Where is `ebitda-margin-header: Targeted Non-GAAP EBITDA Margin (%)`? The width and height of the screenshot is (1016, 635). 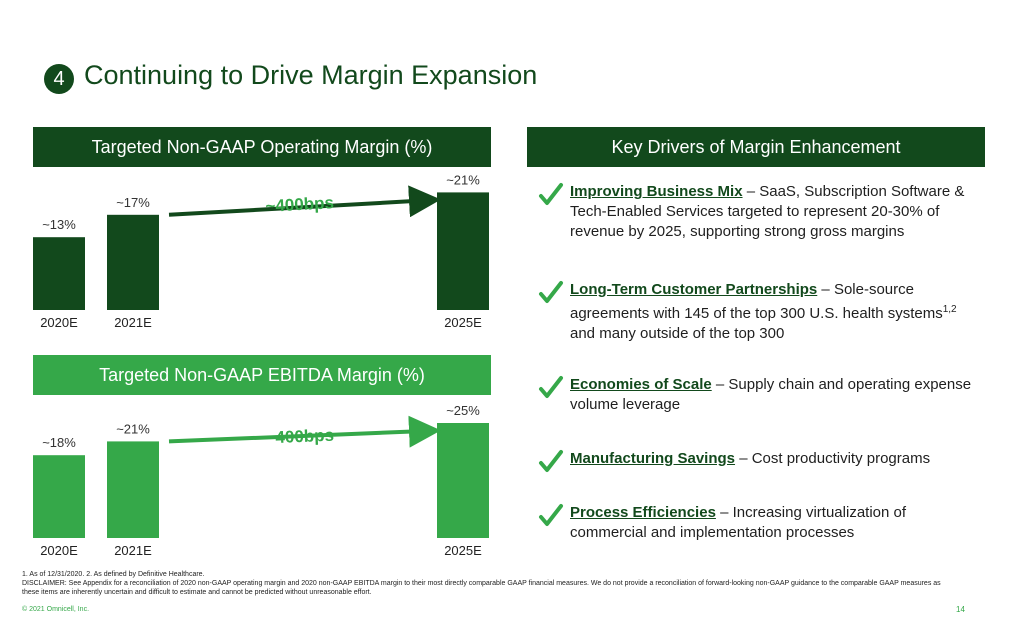
ebitda-margin-header: Targeted Non-GAAP EBITDA Margin (%) is located at coordinates (262, 375).